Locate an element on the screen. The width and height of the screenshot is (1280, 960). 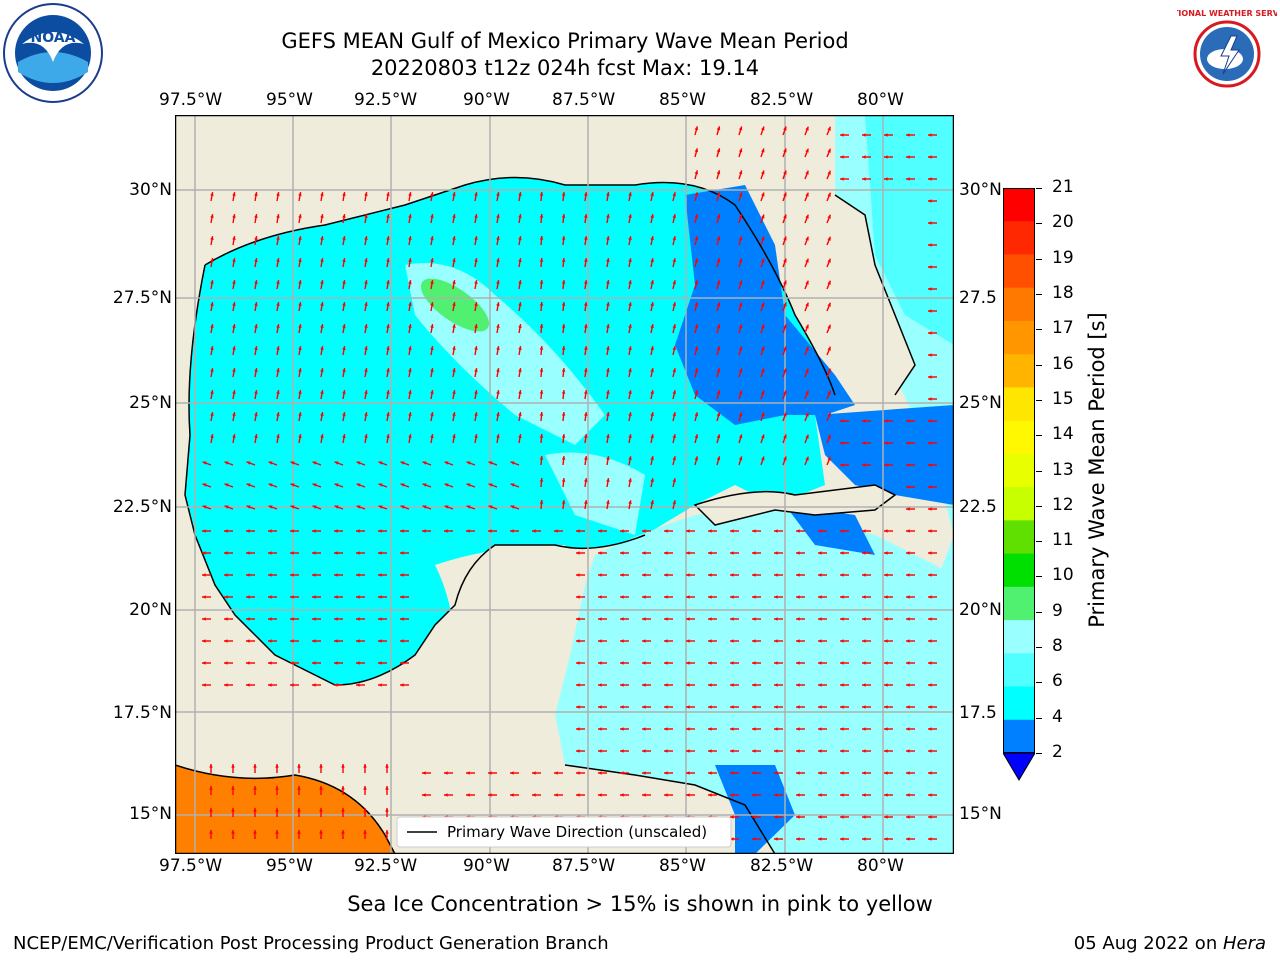
lon-label: 80°W is located at coordinates (880, 100).